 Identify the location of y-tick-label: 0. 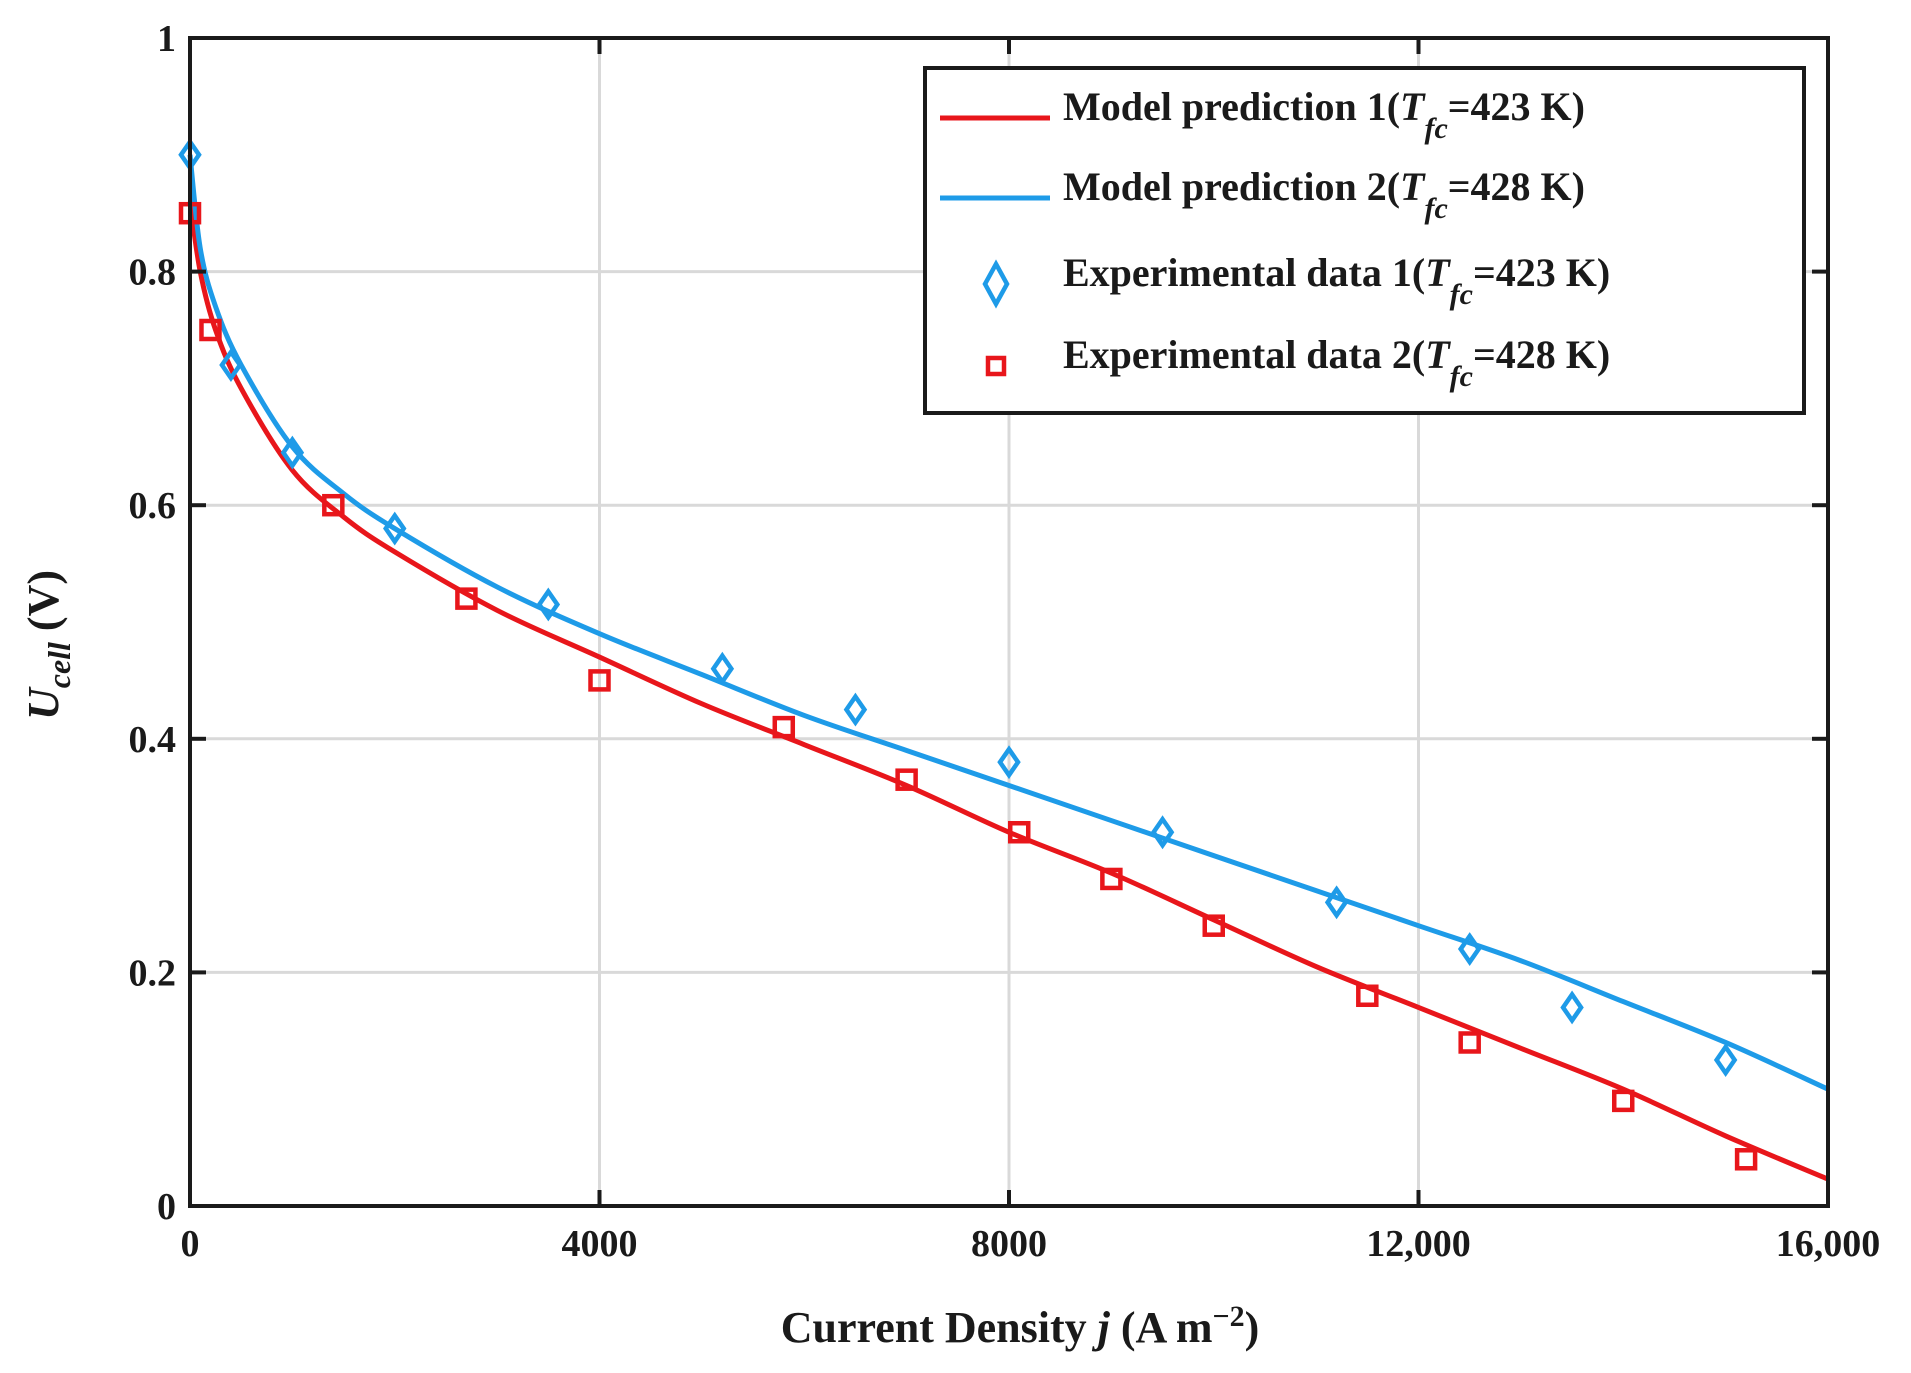
(166, 1207).